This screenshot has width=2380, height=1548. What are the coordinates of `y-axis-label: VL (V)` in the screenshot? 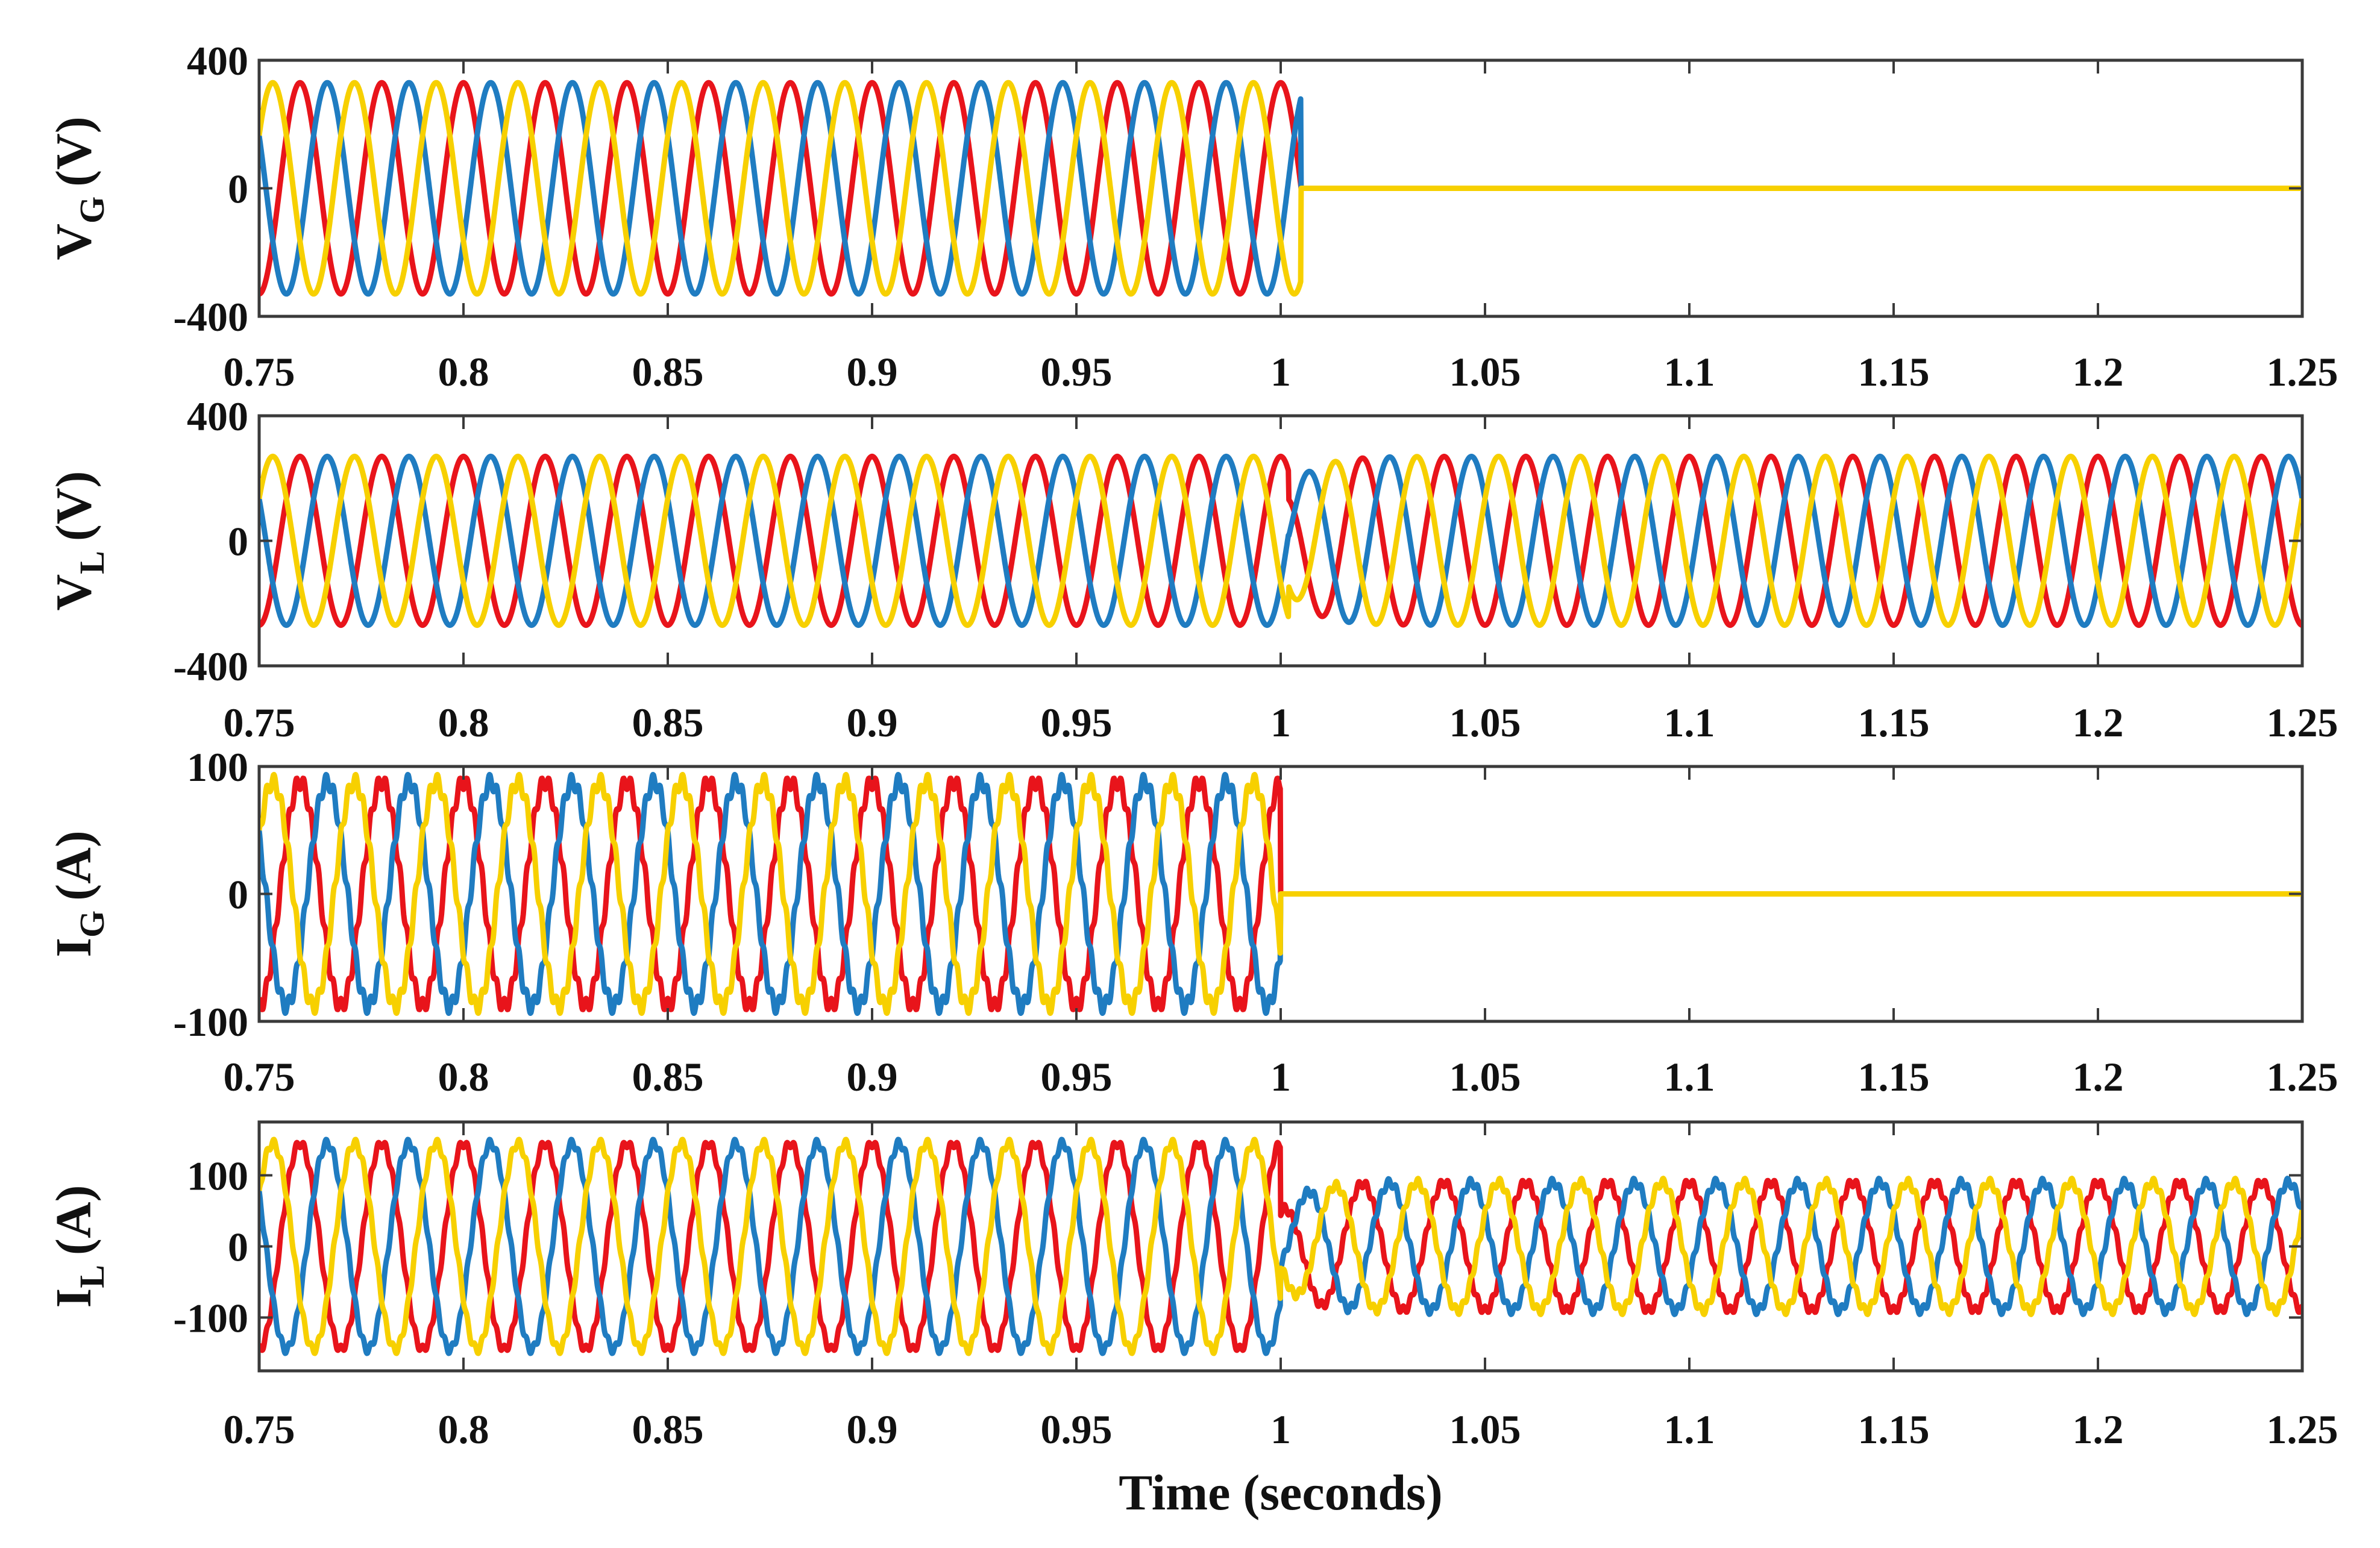 It's located at (79, 541).